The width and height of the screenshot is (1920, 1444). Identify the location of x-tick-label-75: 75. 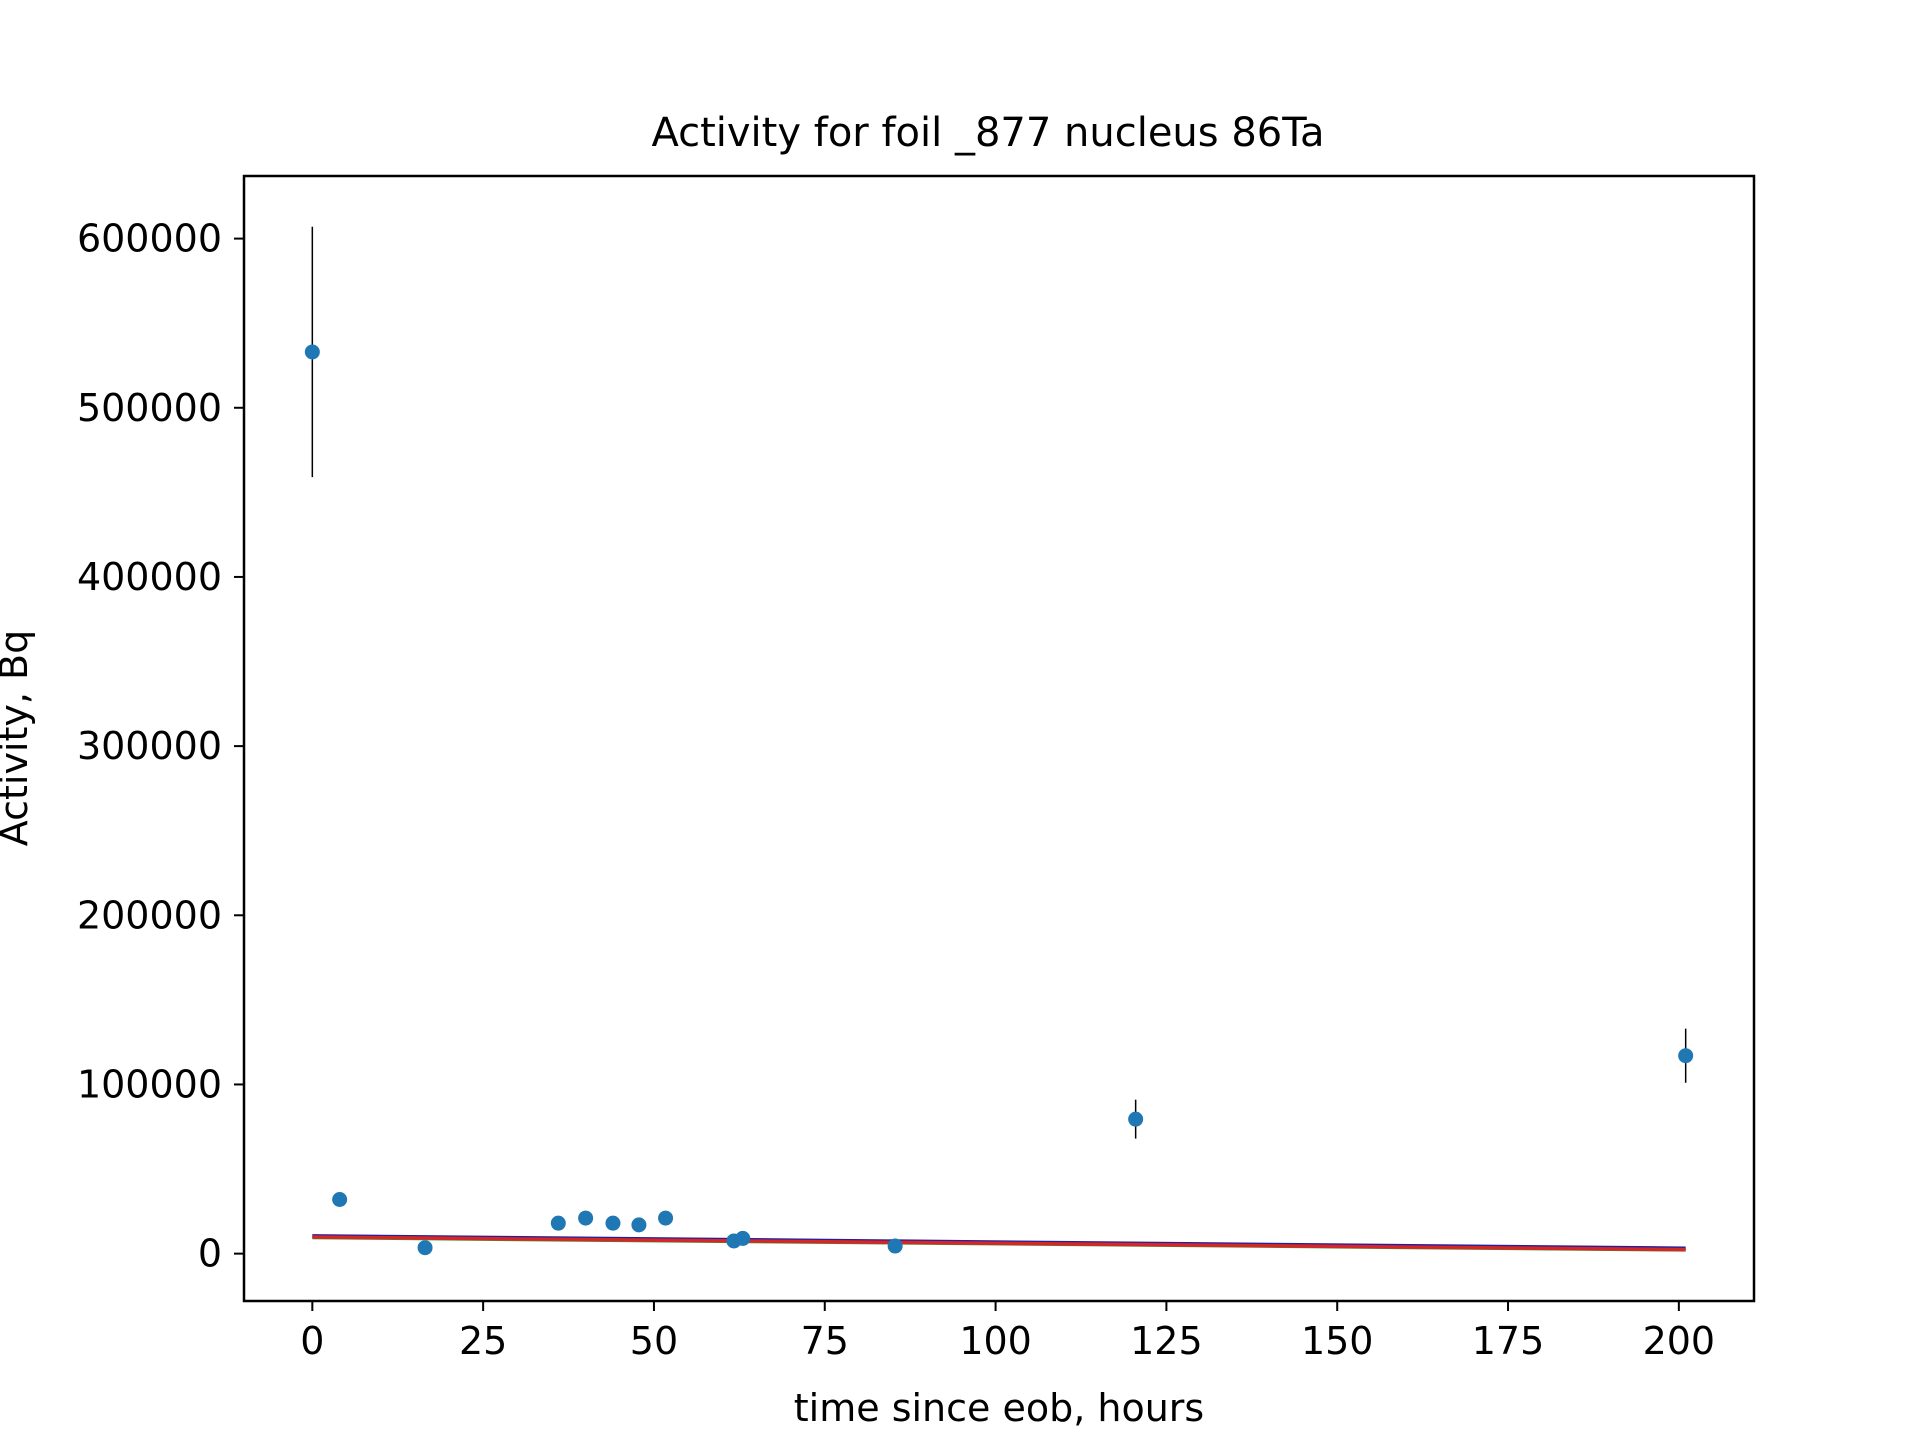
(825, 1341).